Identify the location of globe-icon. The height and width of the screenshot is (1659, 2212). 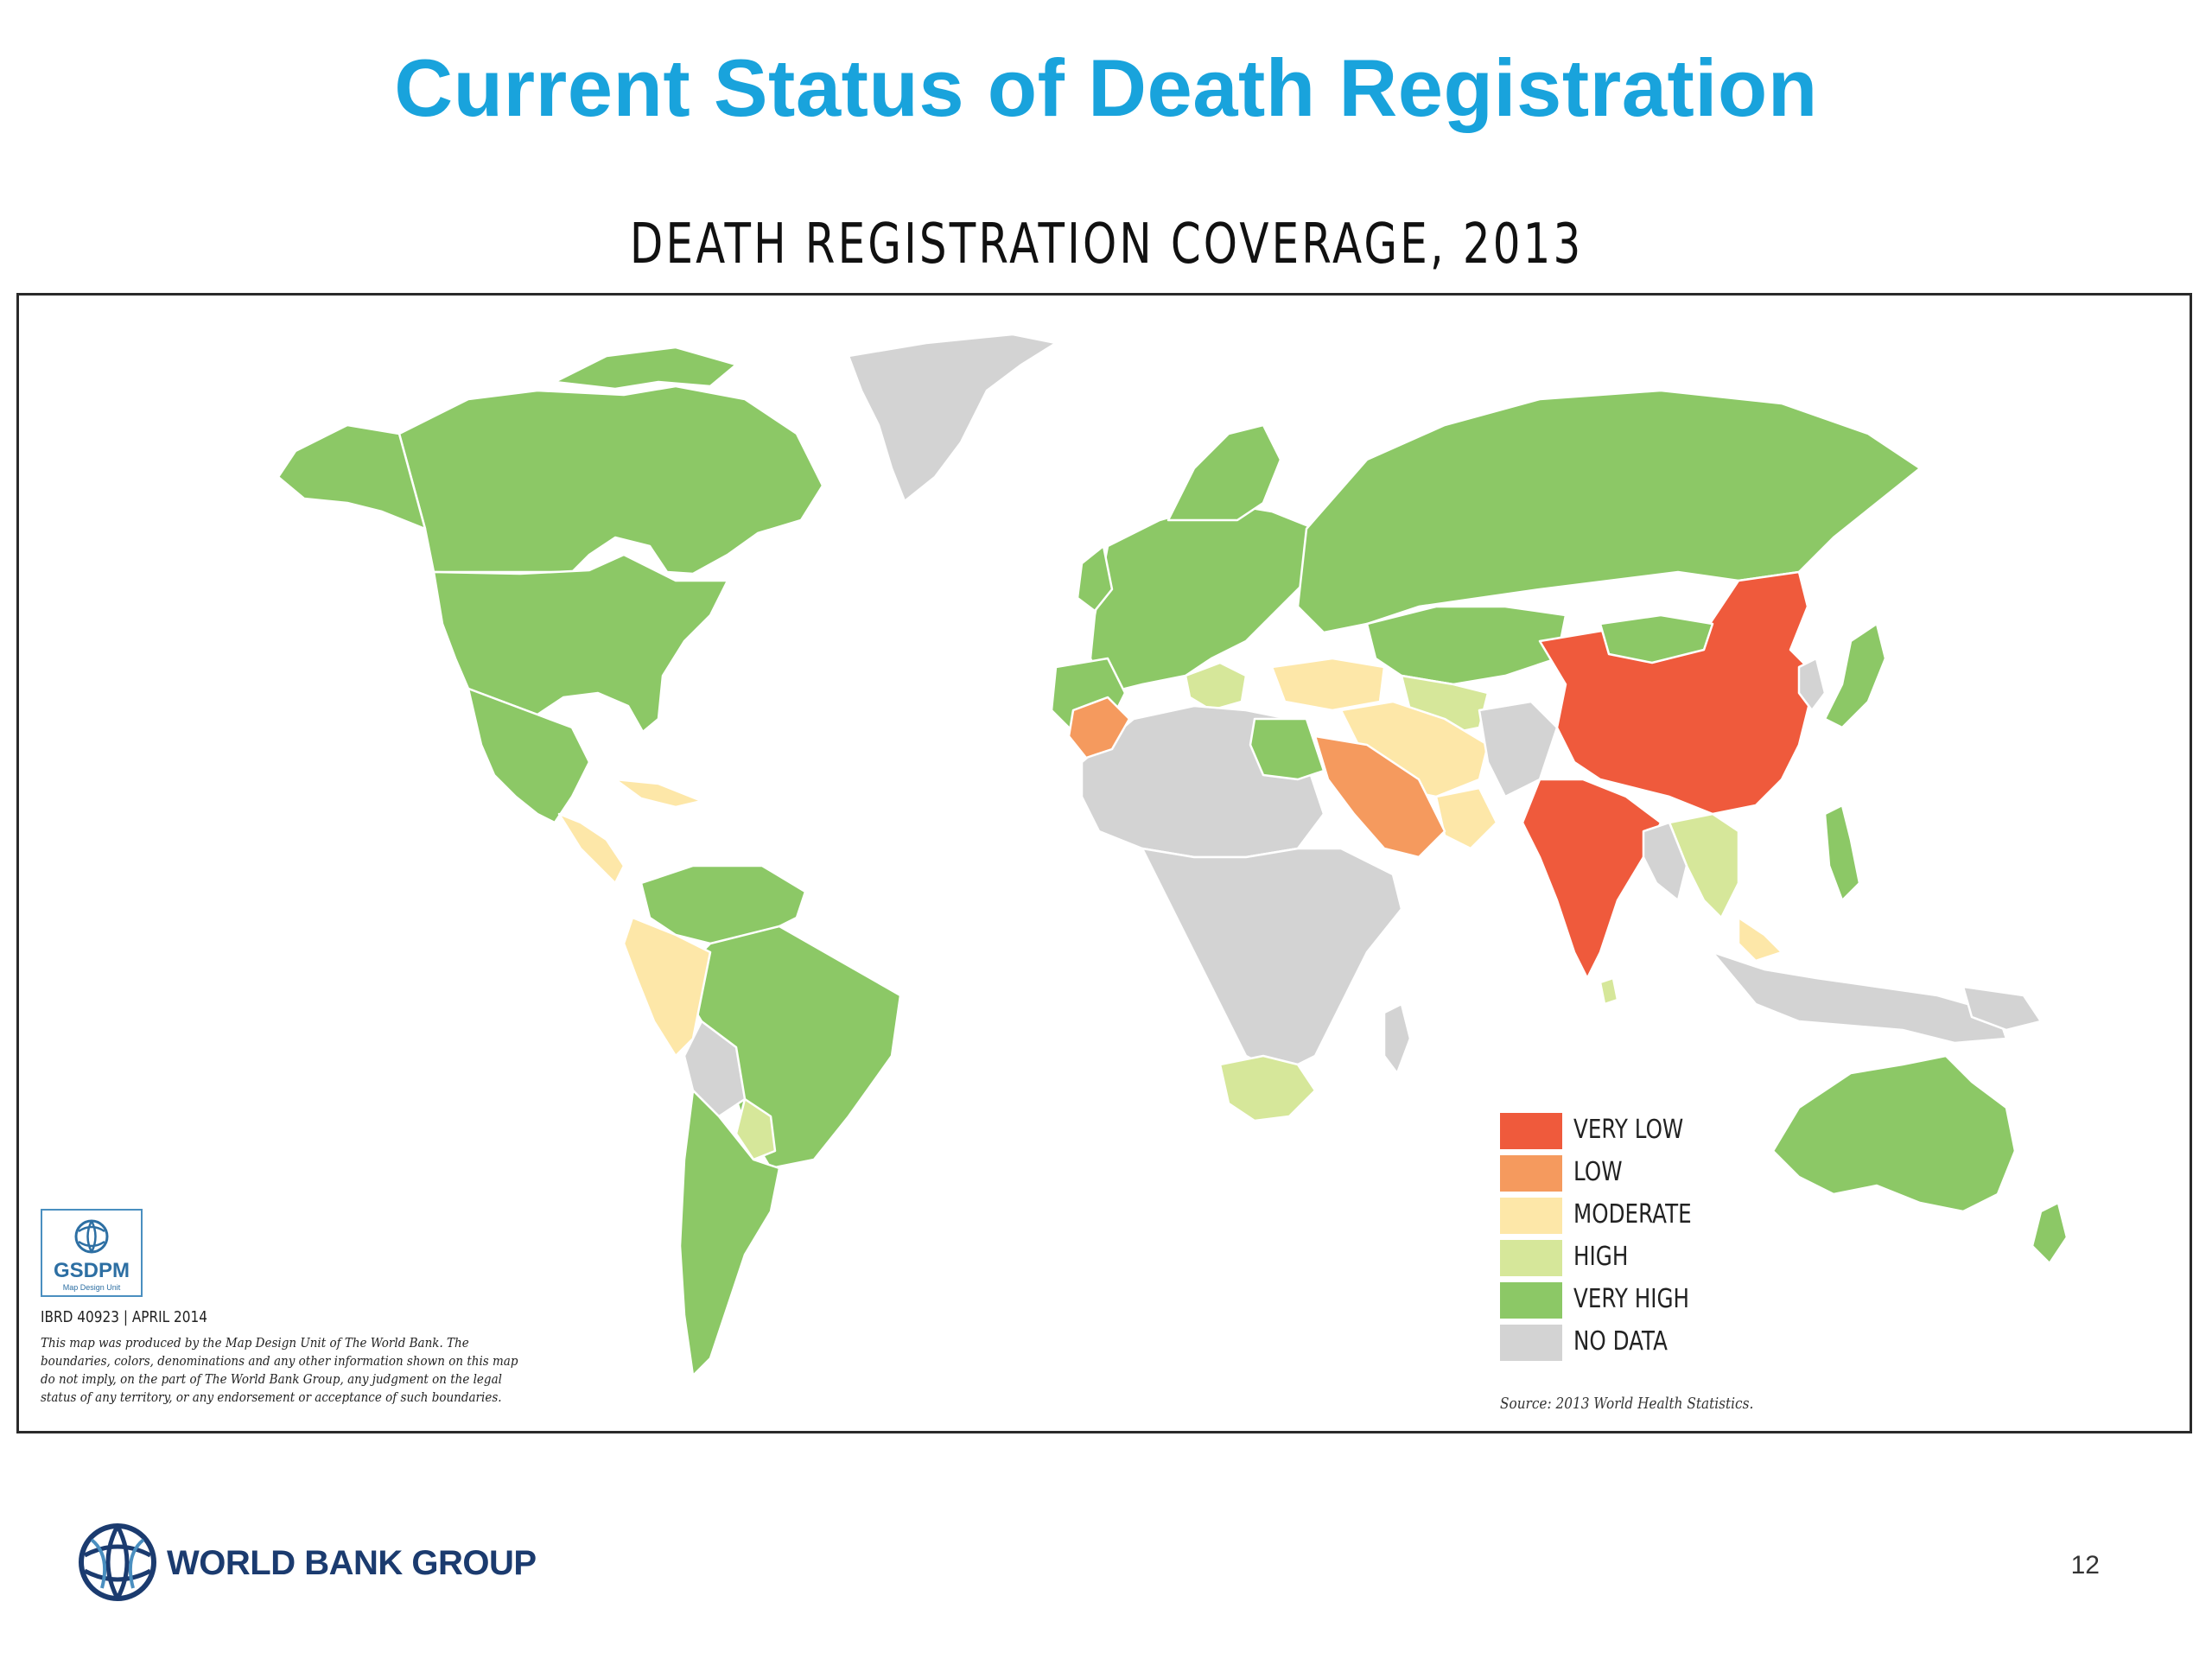
(91, 1236).